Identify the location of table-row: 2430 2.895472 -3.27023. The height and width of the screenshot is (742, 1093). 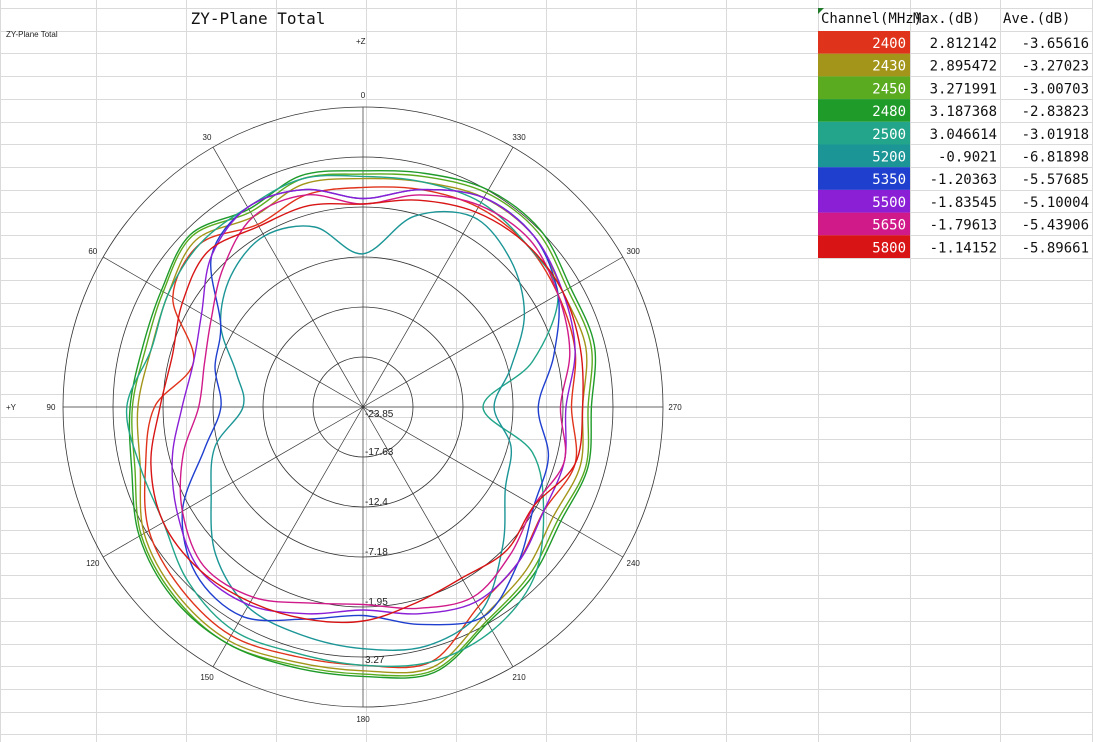
(953, 65).